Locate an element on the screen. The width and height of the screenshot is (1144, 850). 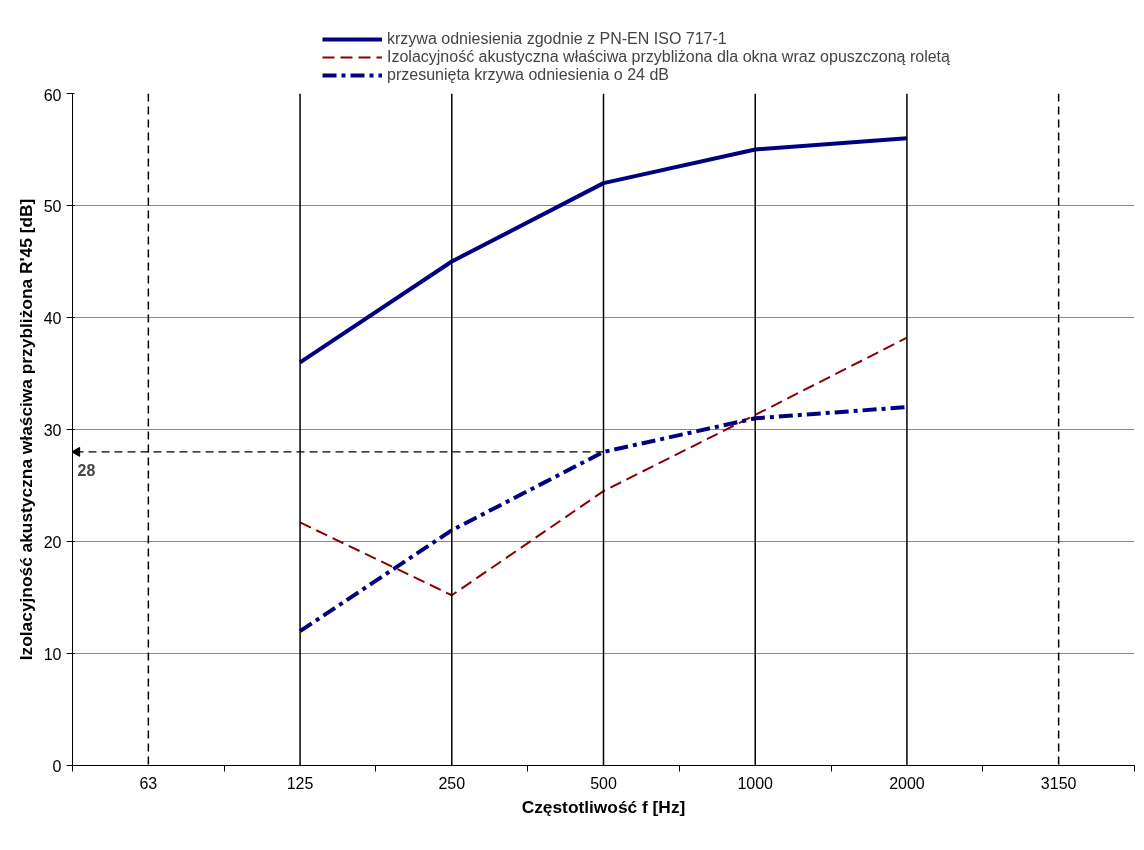
x-axis-title: Częstotliwość f [Hz] is located at coordinates (603, 806).